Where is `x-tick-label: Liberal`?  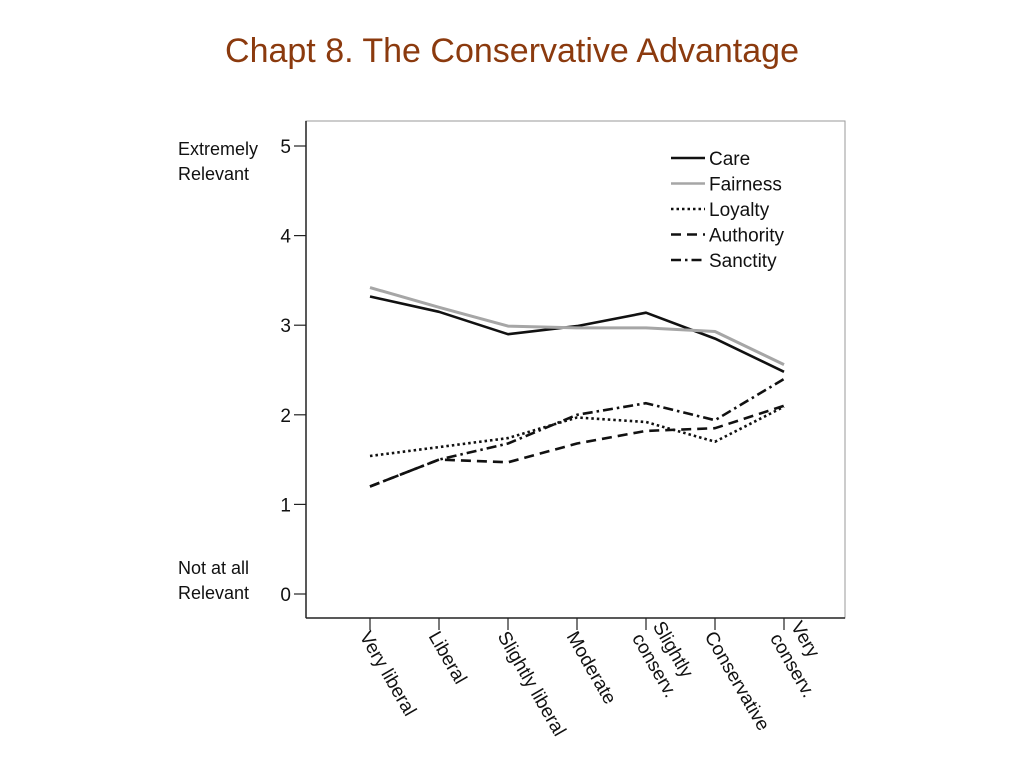 x-tick-label: Liberal is located at coordinates (447, 658).